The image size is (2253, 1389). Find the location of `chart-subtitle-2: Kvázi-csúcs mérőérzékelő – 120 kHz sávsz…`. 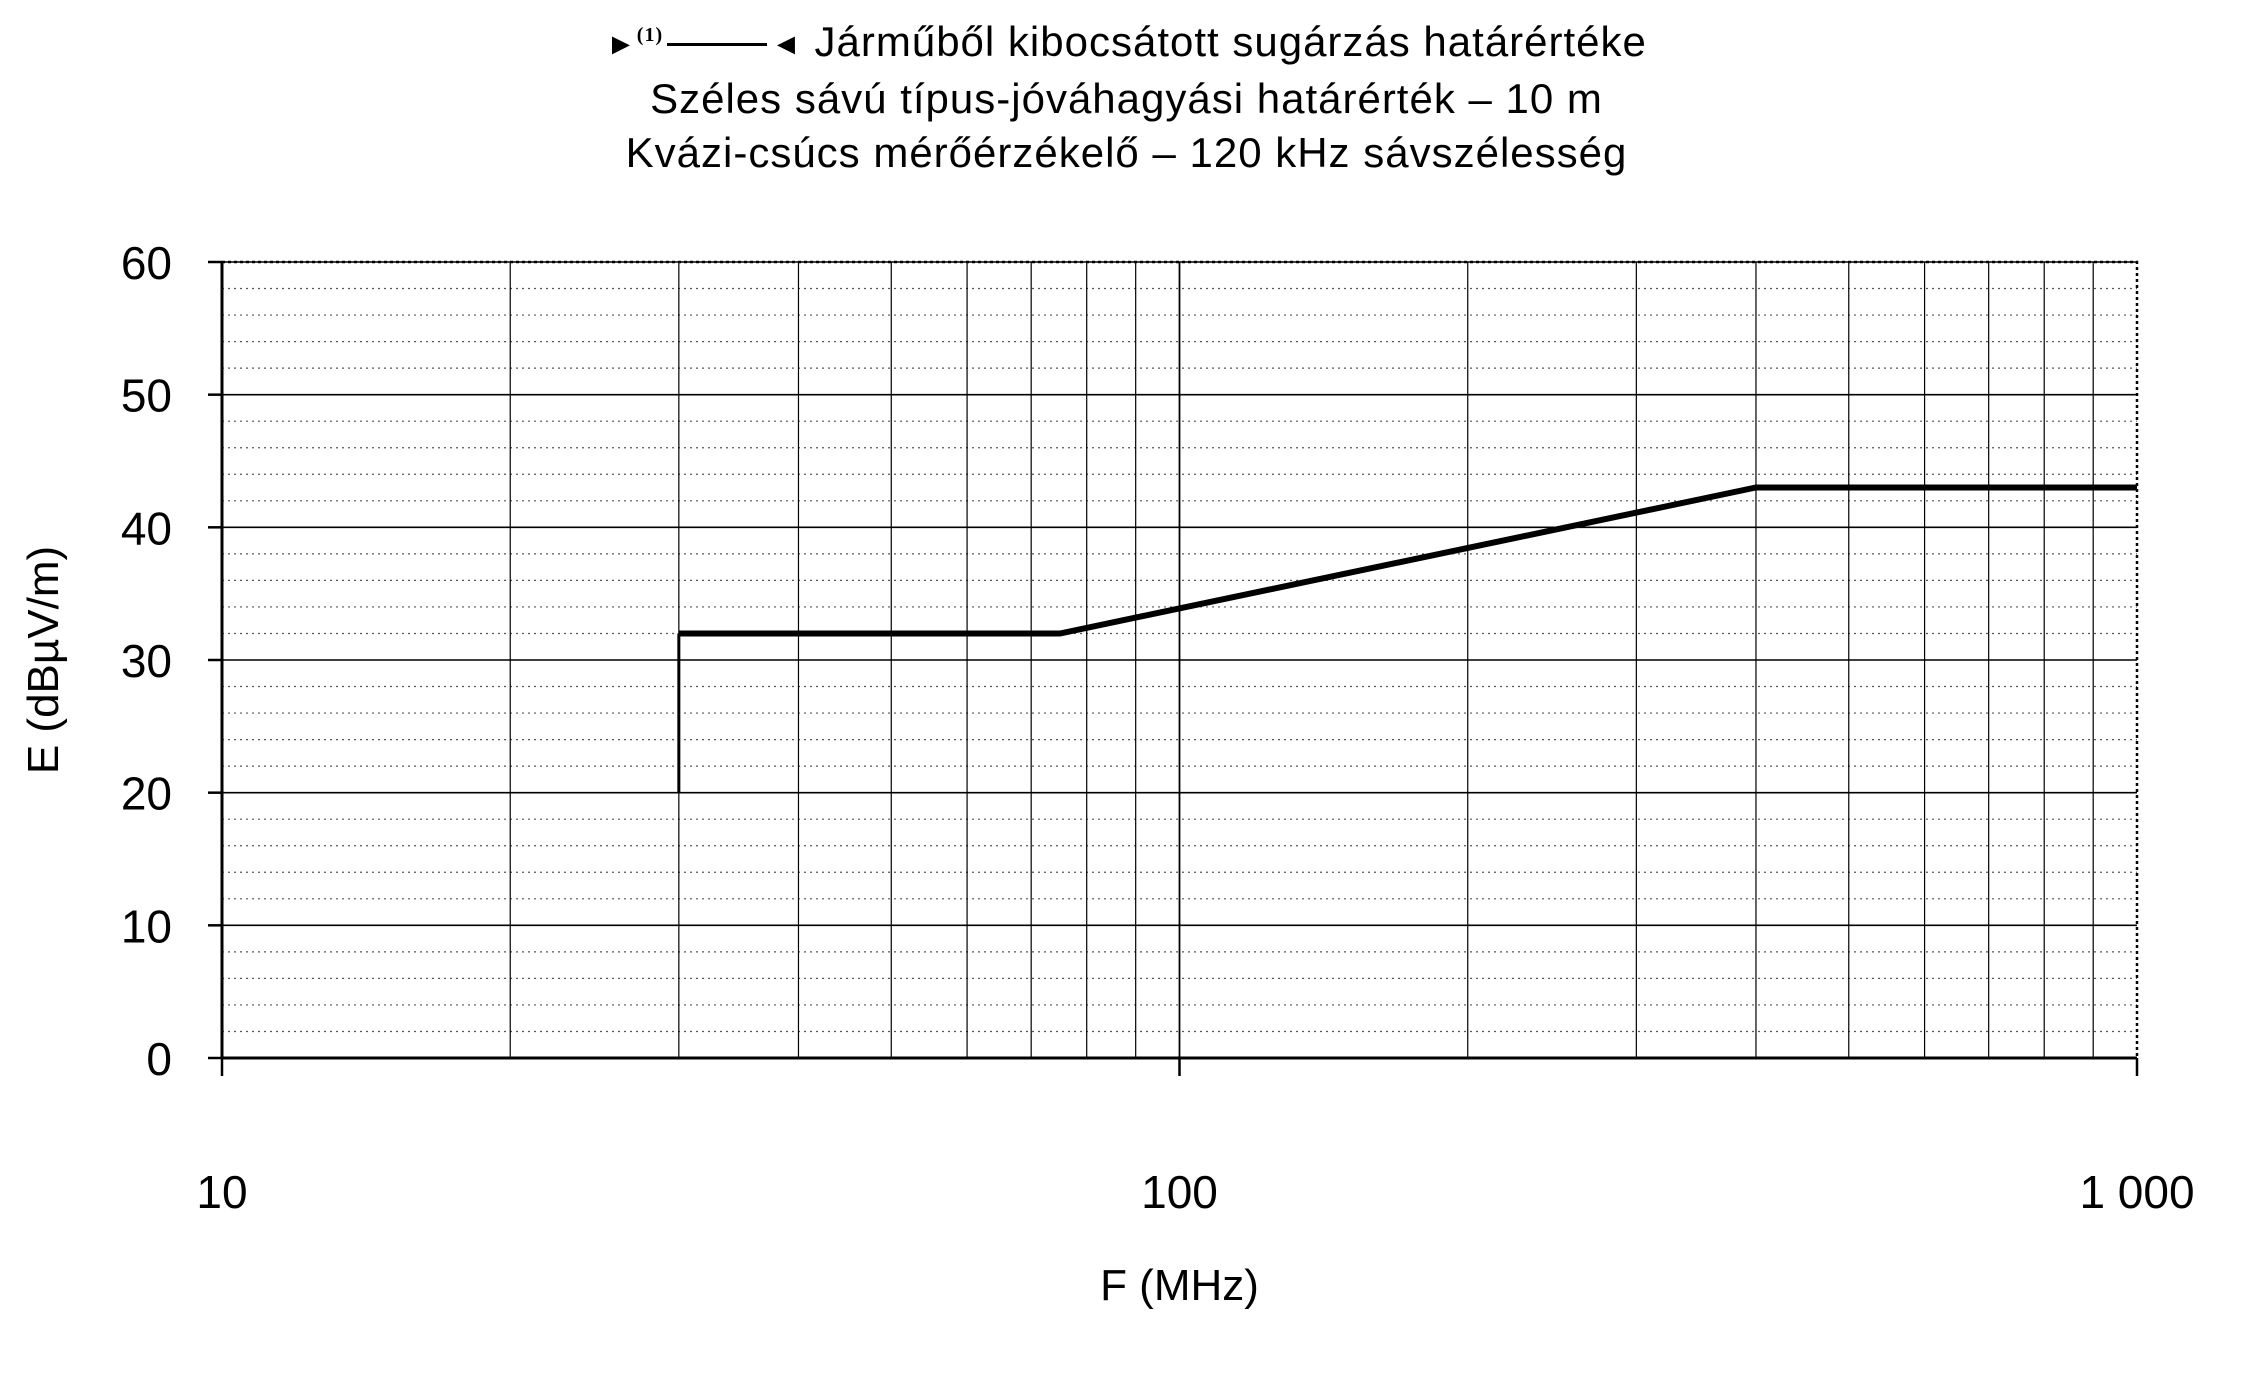

chart-subtitle-2: Kvázi-csúcs mérőérzékelő – 120 kHz sávsz… is located at coordinates (1126, 152).